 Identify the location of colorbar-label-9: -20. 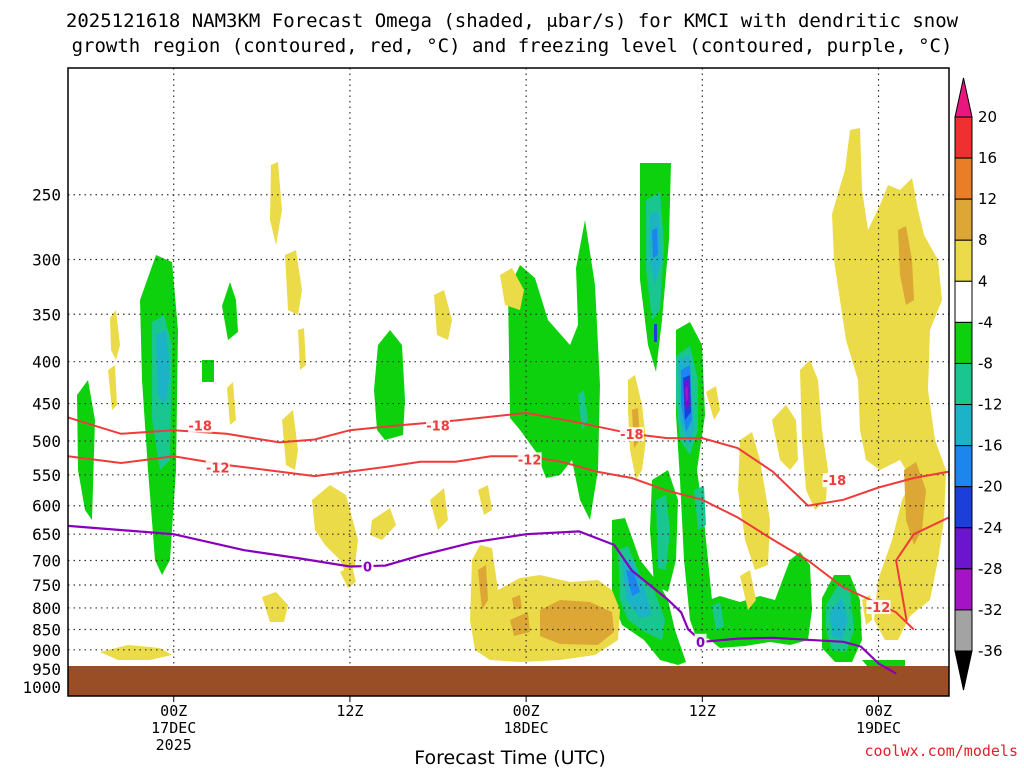
(990, 487).